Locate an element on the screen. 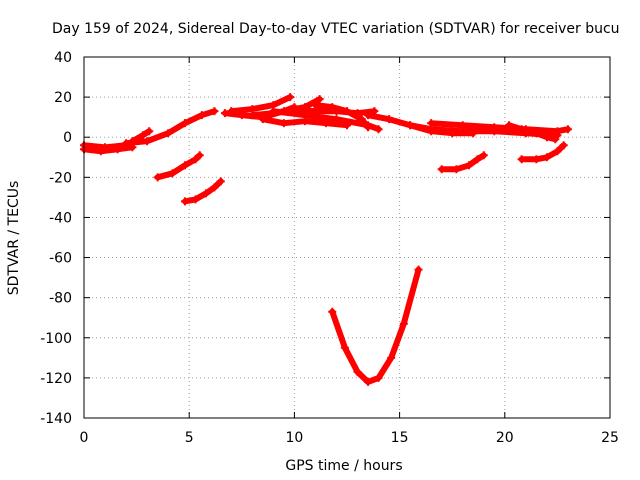 The width and height of the screenshot is (640, 480). y-tick-label: -140 is located at coordinates (56, 419).